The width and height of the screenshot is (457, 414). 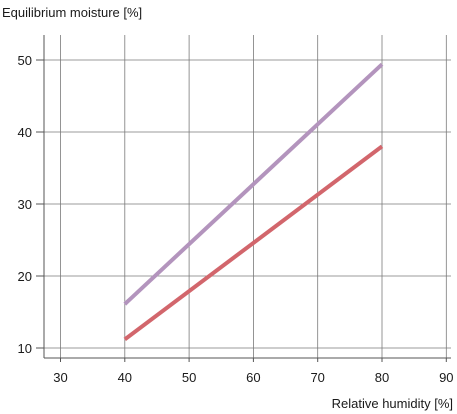 What do you see at coordinates (72, 12) in the screenshot?
I see `y-axis-label: Equilibrium moisture [%]` at bounding box center [72, 12].